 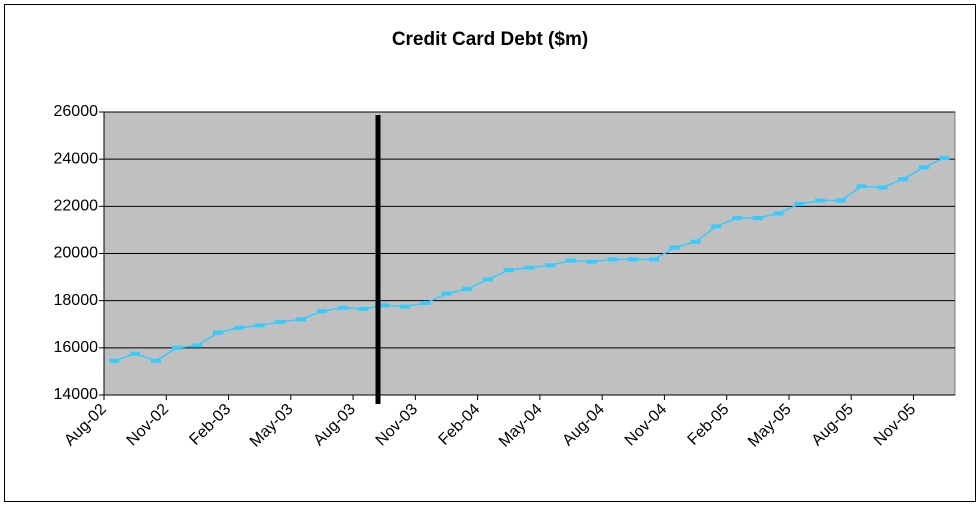 I want to click on y-tick-label: 16000, so click(x=76, y=347).